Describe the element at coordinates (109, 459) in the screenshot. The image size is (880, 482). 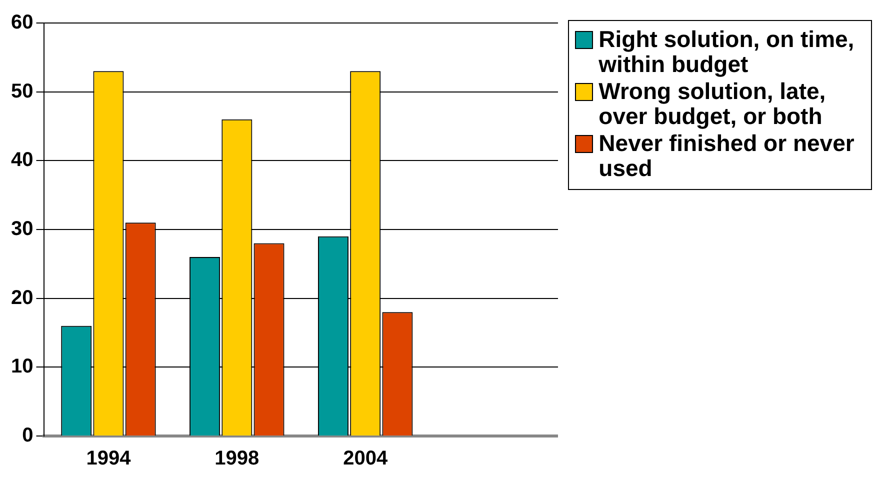
I see `x-tick-label: 1994` at that location.